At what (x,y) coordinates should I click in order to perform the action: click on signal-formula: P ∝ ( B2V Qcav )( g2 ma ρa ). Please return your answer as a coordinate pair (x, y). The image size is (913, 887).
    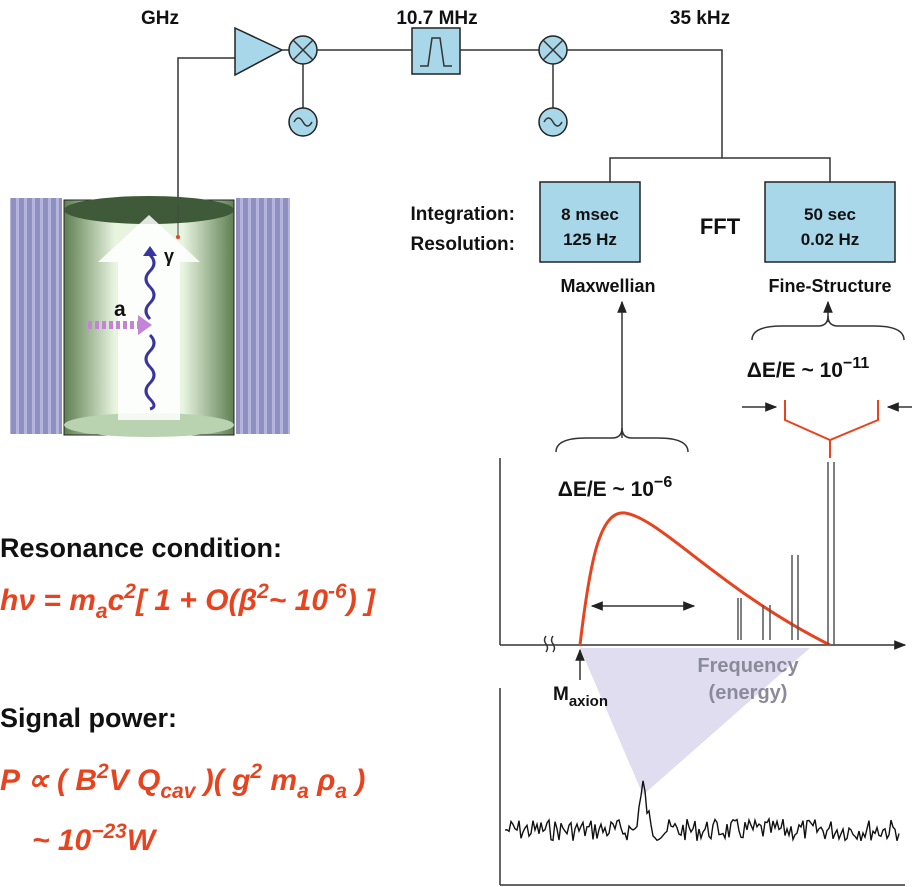
    Looking at the image, I should click on (182, 781).